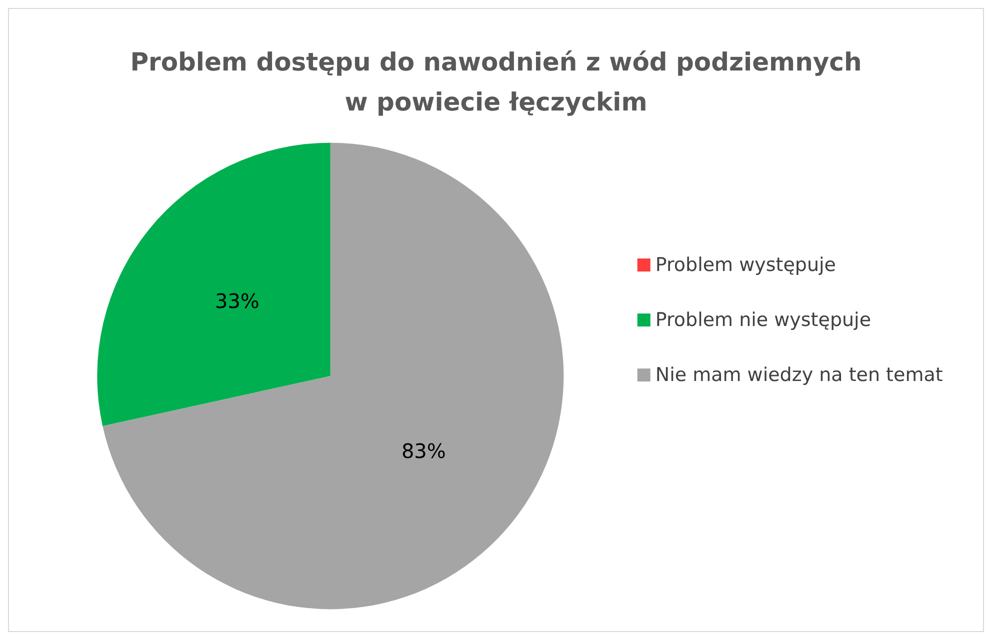 The image size is (992, 640). What do you see at coordinates (799, 375) in the screenshot?
I see `legend-label: Nie mam wiedzy na ten temat` at bounding box center [799, 375].